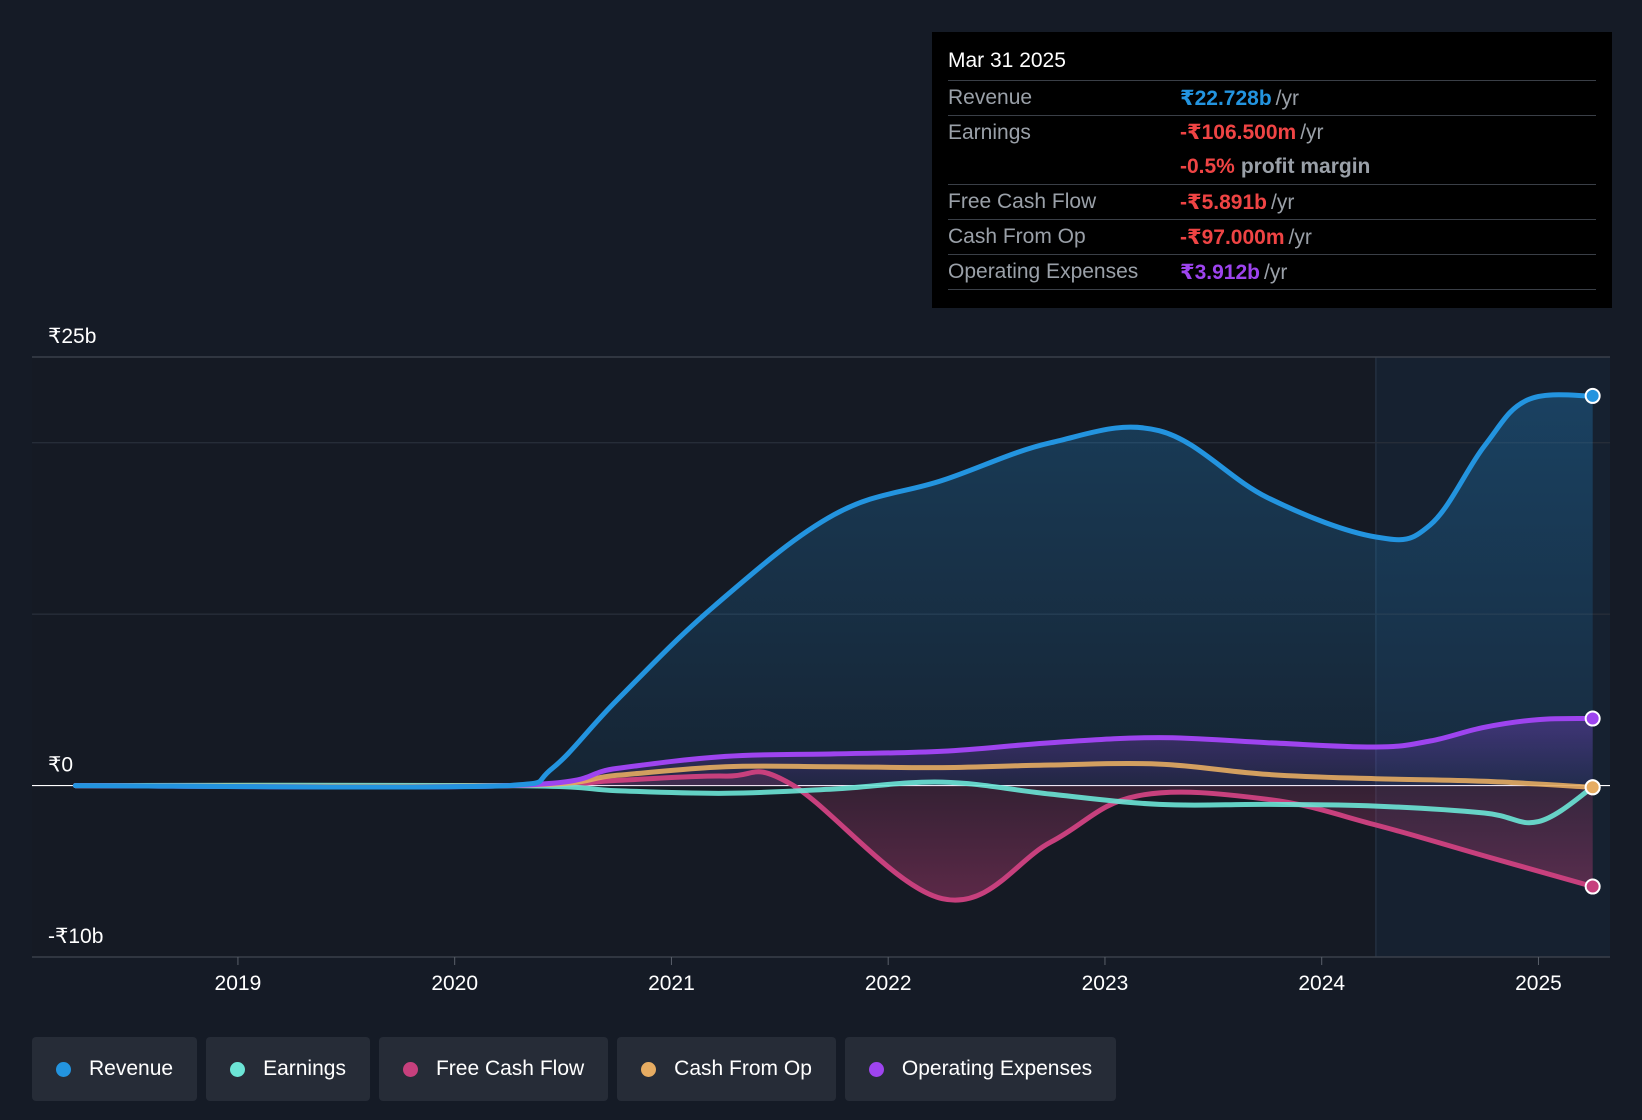  What do you see at coordinates (1305, 166) in the screenshot?
I see `tooltip-margin-label: profit margin` at bounding box center [1305, 166].